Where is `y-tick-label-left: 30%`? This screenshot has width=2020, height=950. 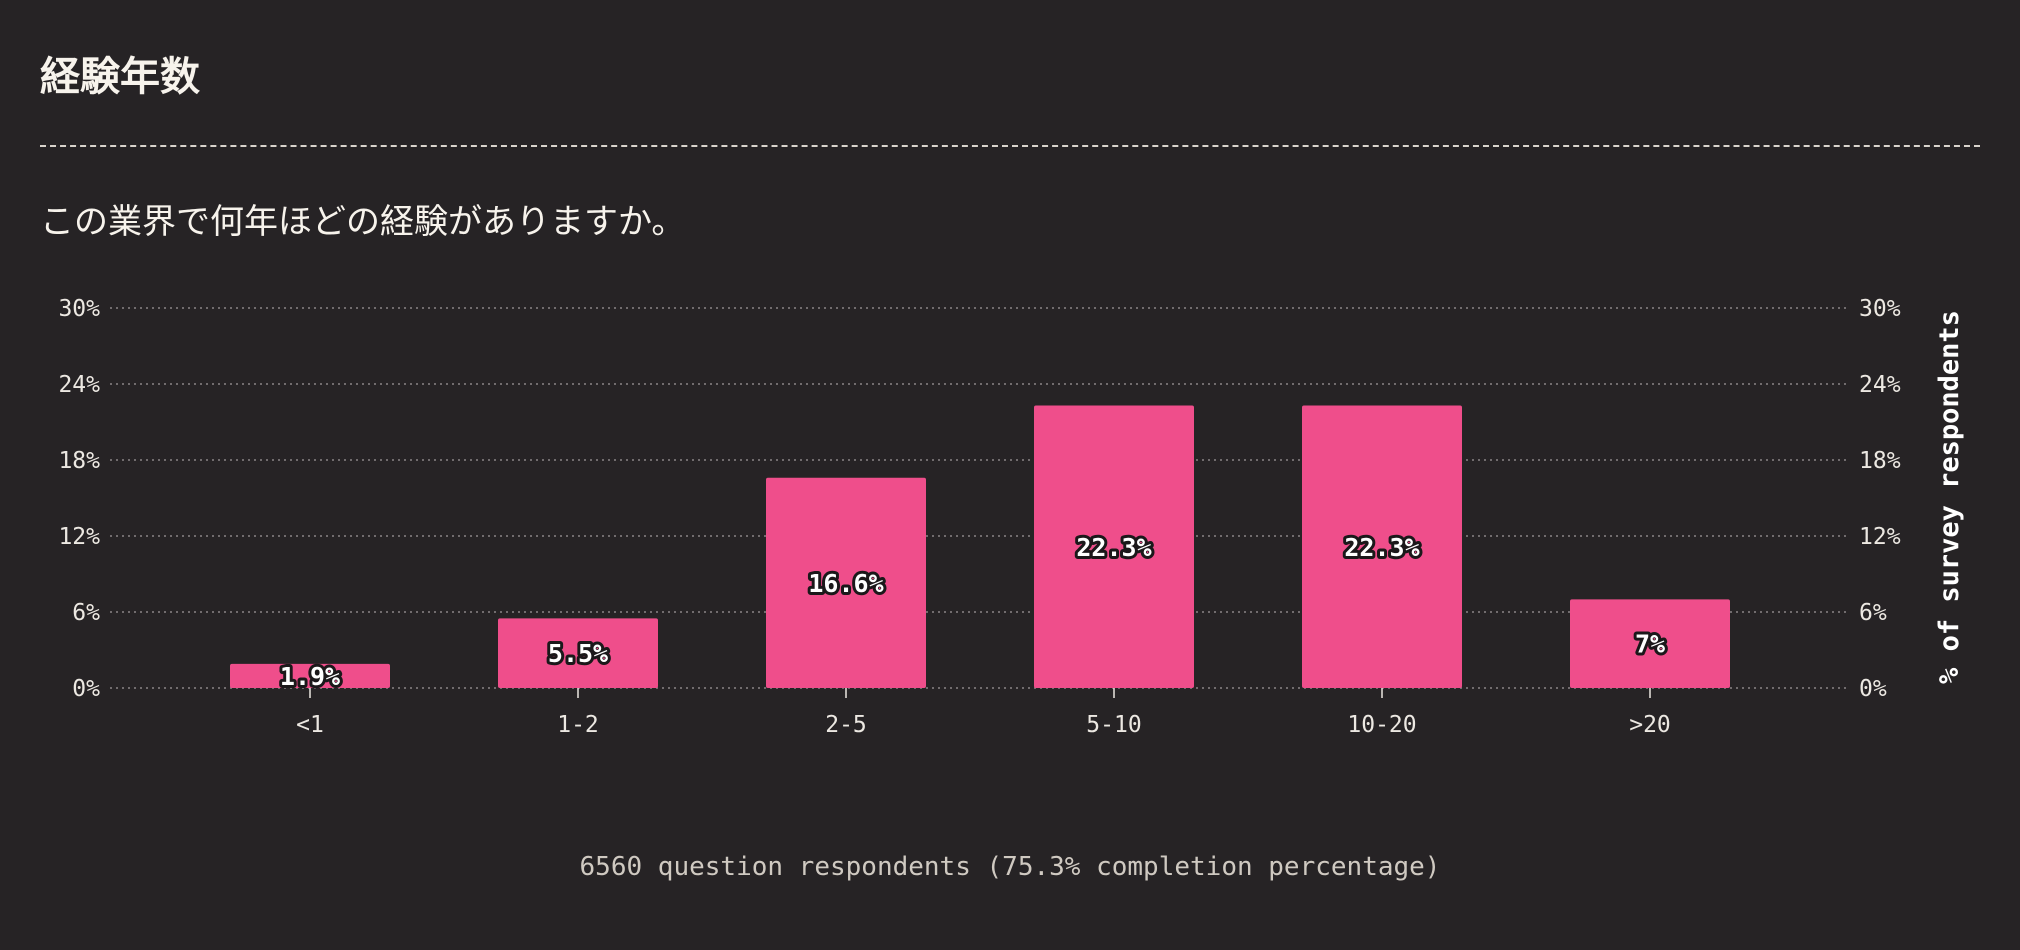 y-tick-label-left: 30% is located at coordinates (79, 309).